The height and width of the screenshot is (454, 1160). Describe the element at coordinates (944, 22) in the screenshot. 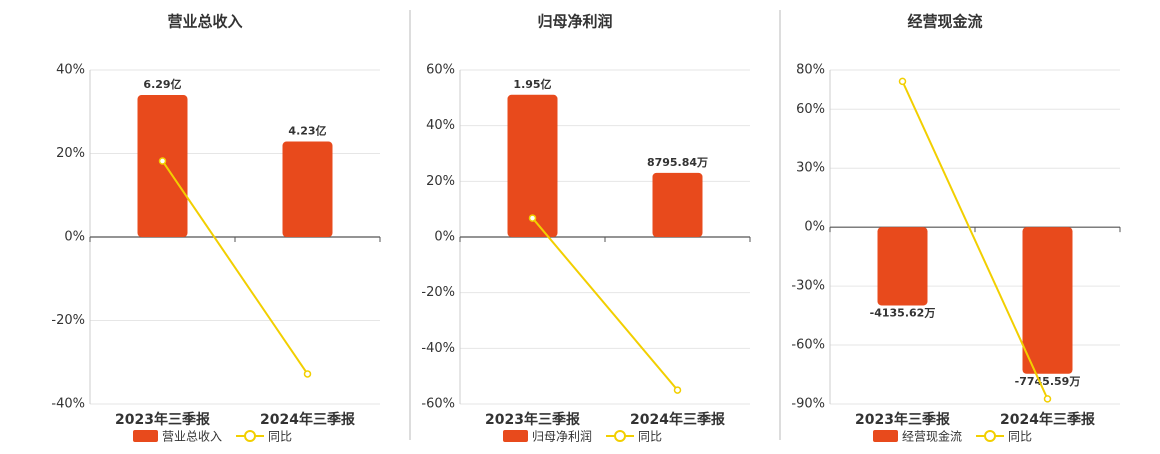

I see `chart-title: 经营现金流` at that location.